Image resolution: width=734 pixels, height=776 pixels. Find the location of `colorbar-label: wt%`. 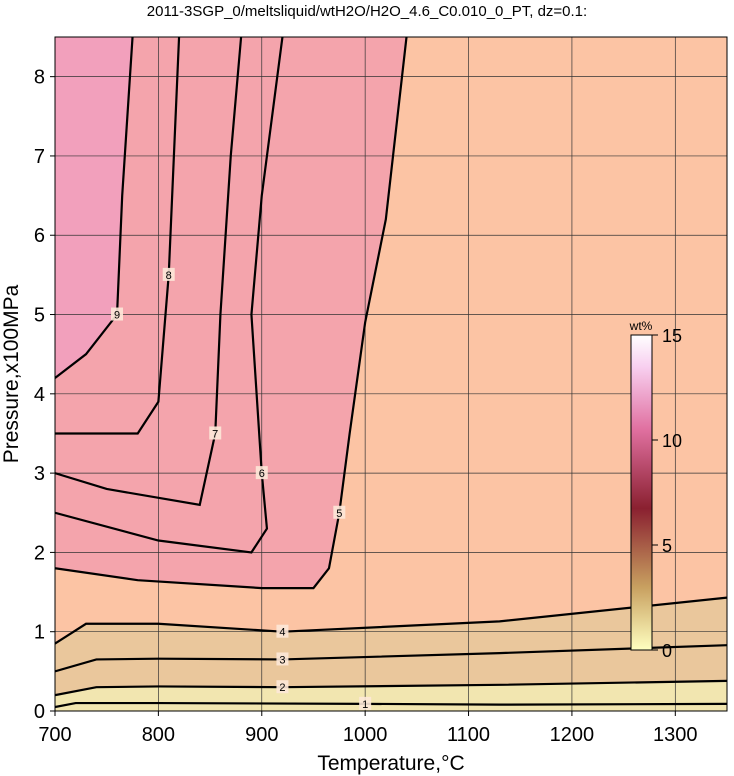

colorbar-label: wt% is located at coordinates (641, 326).